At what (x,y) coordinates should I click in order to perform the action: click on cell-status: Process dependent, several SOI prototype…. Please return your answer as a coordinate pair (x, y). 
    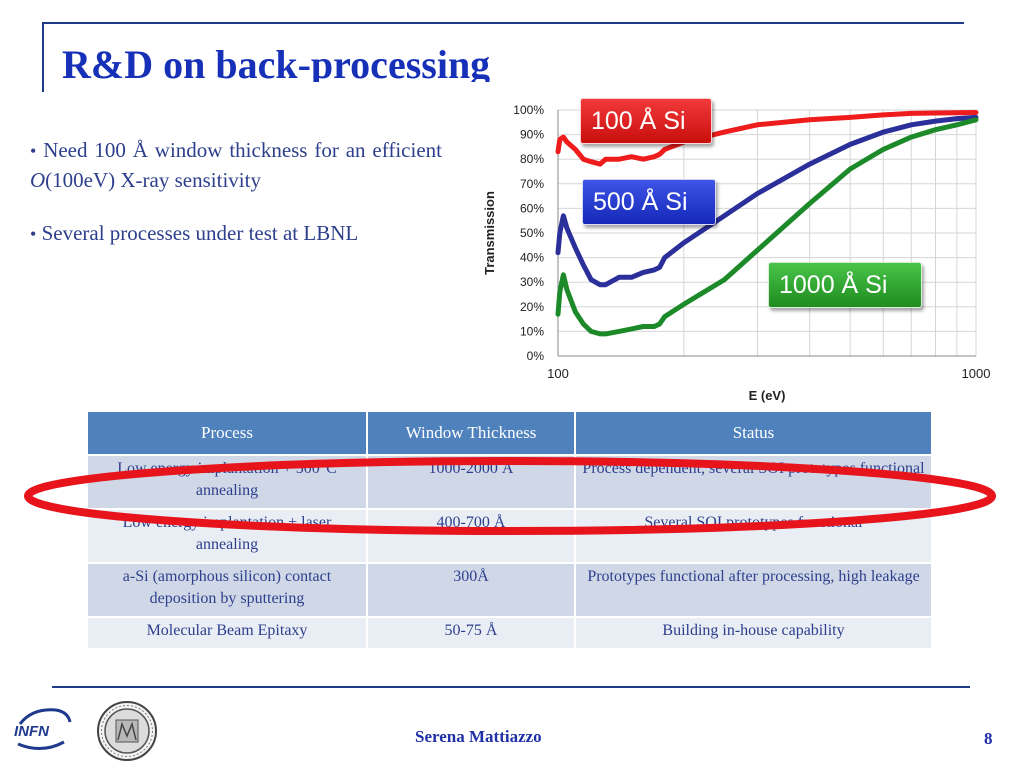
    Looking at the image, I should click on (753, 482).